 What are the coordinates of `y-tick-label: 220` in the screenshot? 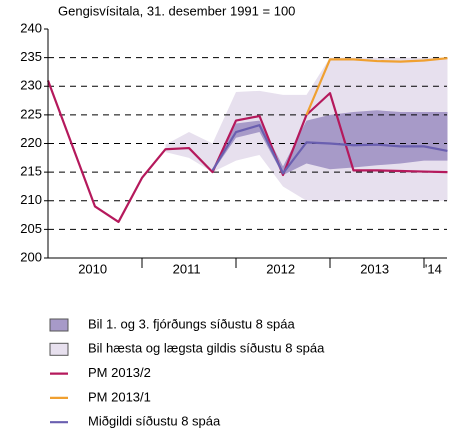 It's located at (31, 142).